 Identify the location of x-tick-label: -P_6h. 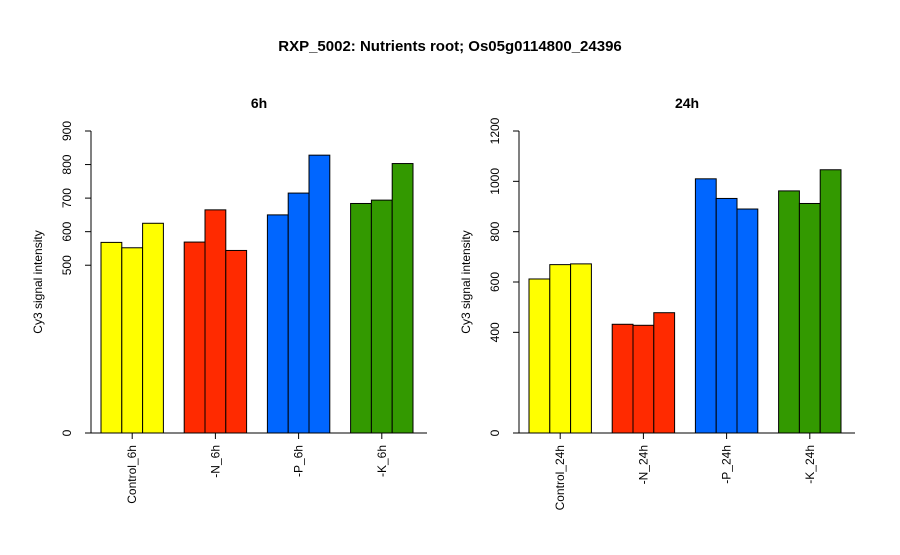
(299, 461).